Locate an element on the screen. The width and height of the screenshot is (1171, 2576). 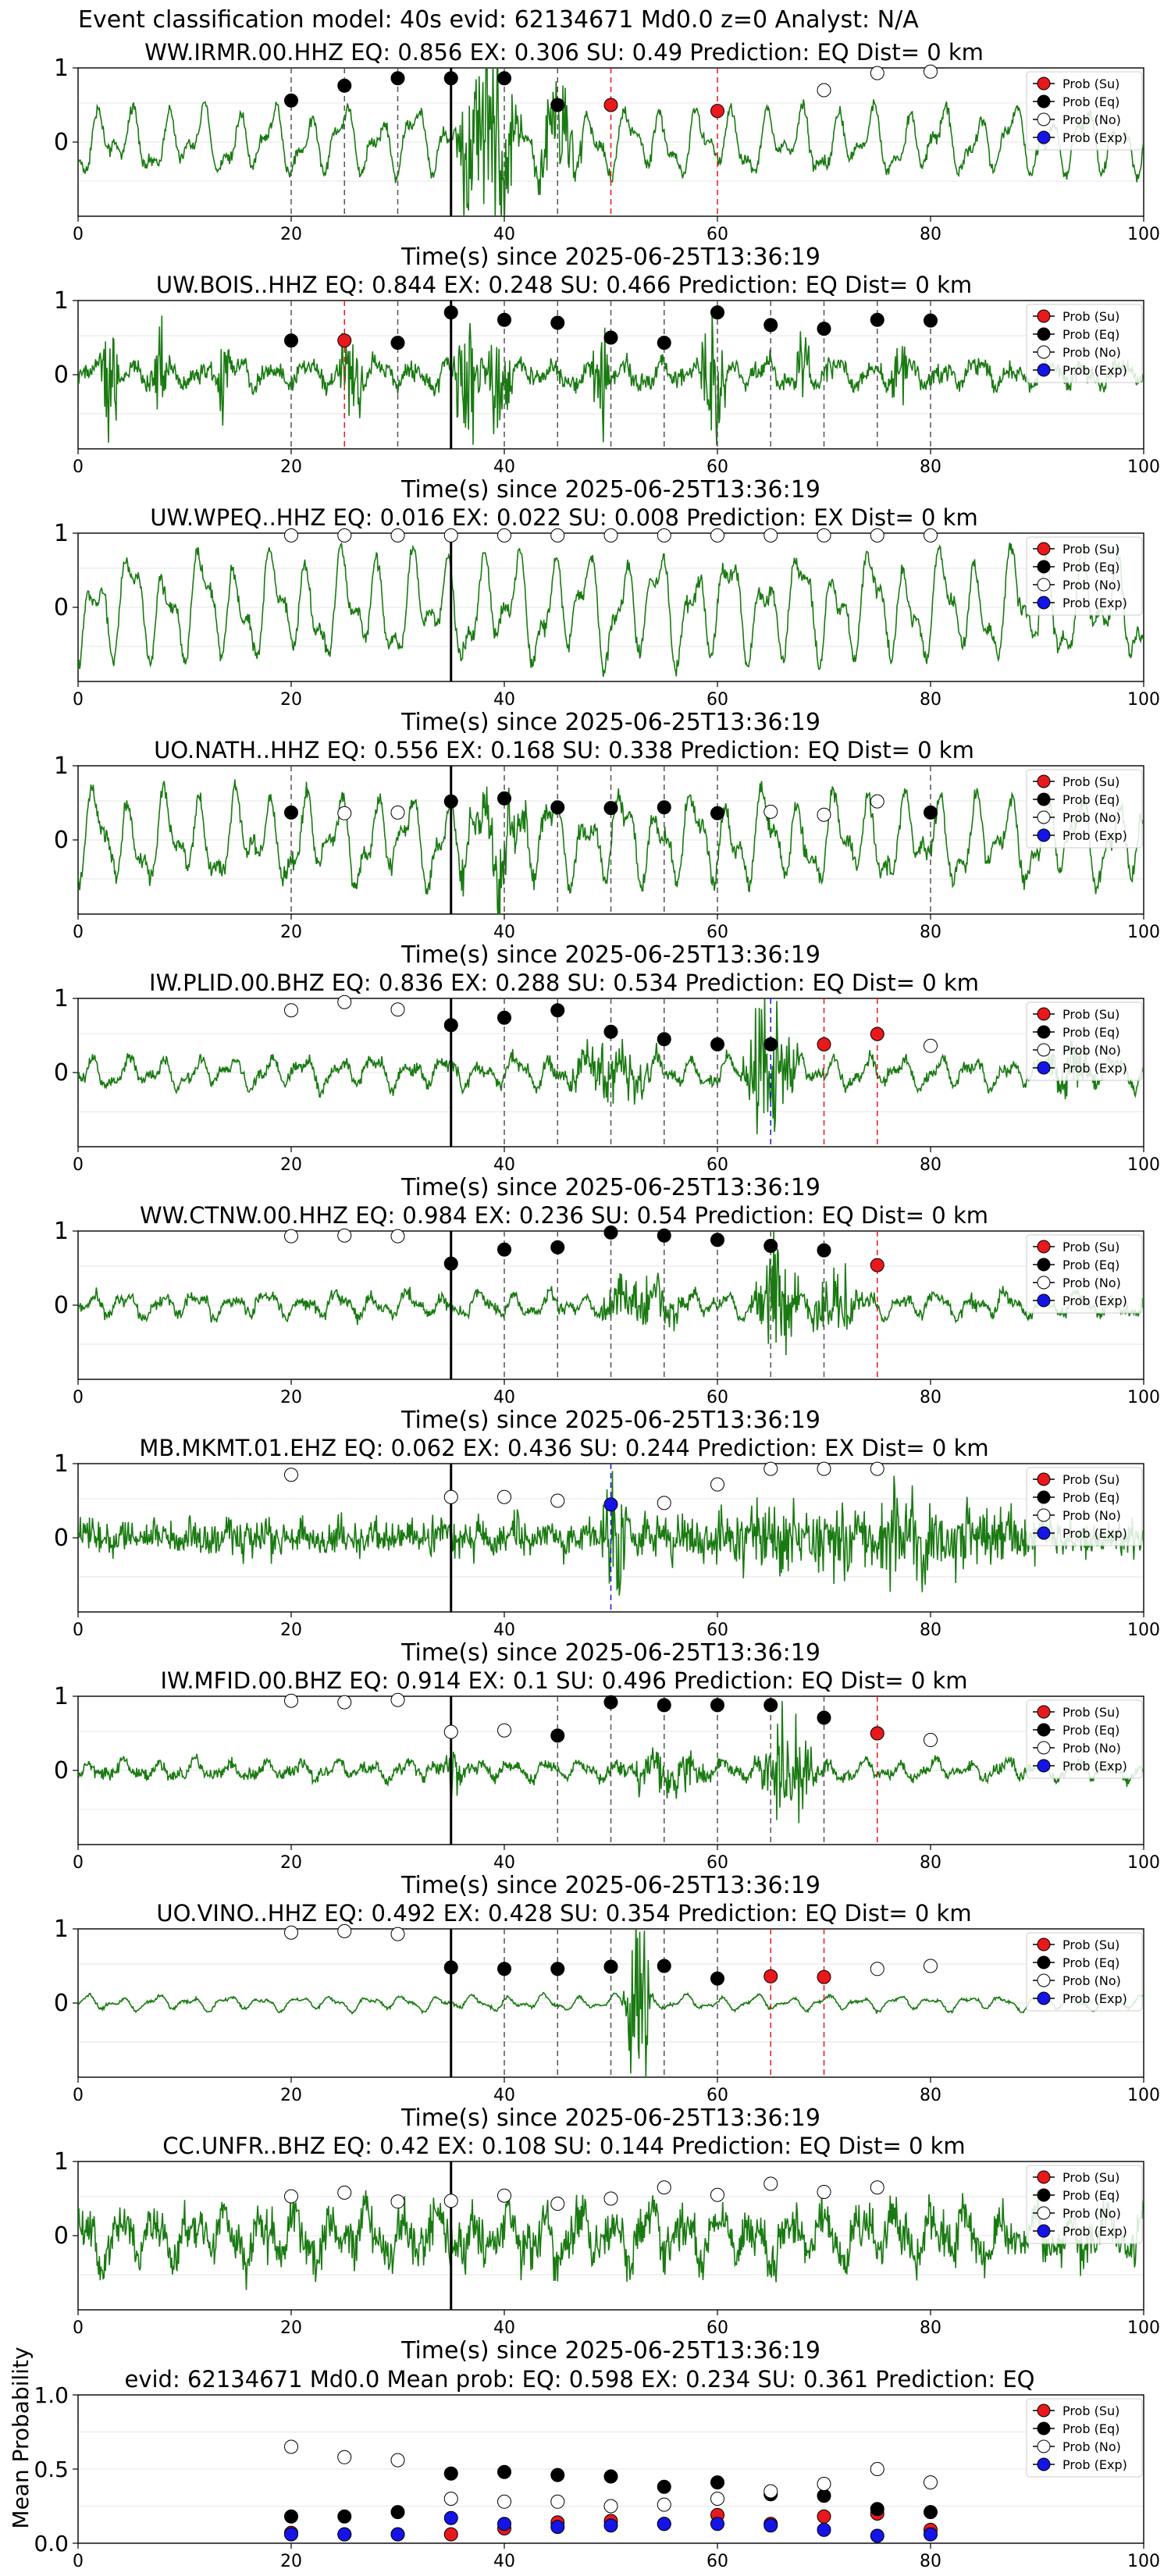
y-tick-label: 0 is located at coordinates (61, 1073).